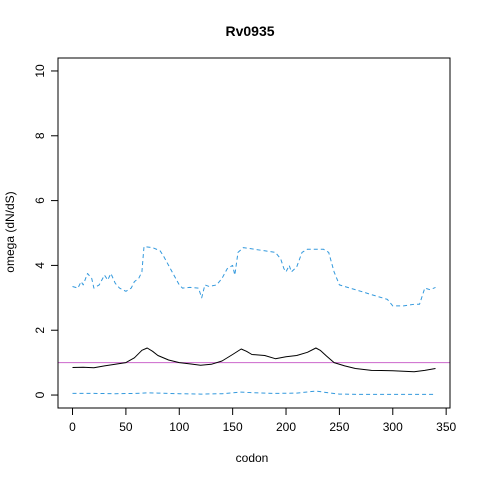 This screenshot has width=480, height=480. I want to click on y-tick-label: 8, so click(40, 135).